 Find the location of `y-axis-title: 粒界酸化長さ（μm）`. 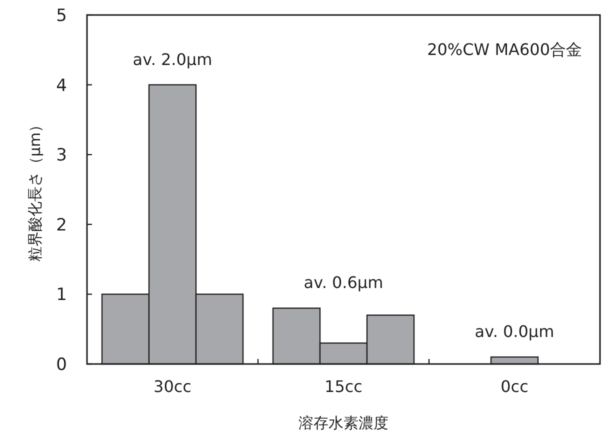

y-axis-title: 粒界酸化長さ（μm） is located at coordinates (35, 189).